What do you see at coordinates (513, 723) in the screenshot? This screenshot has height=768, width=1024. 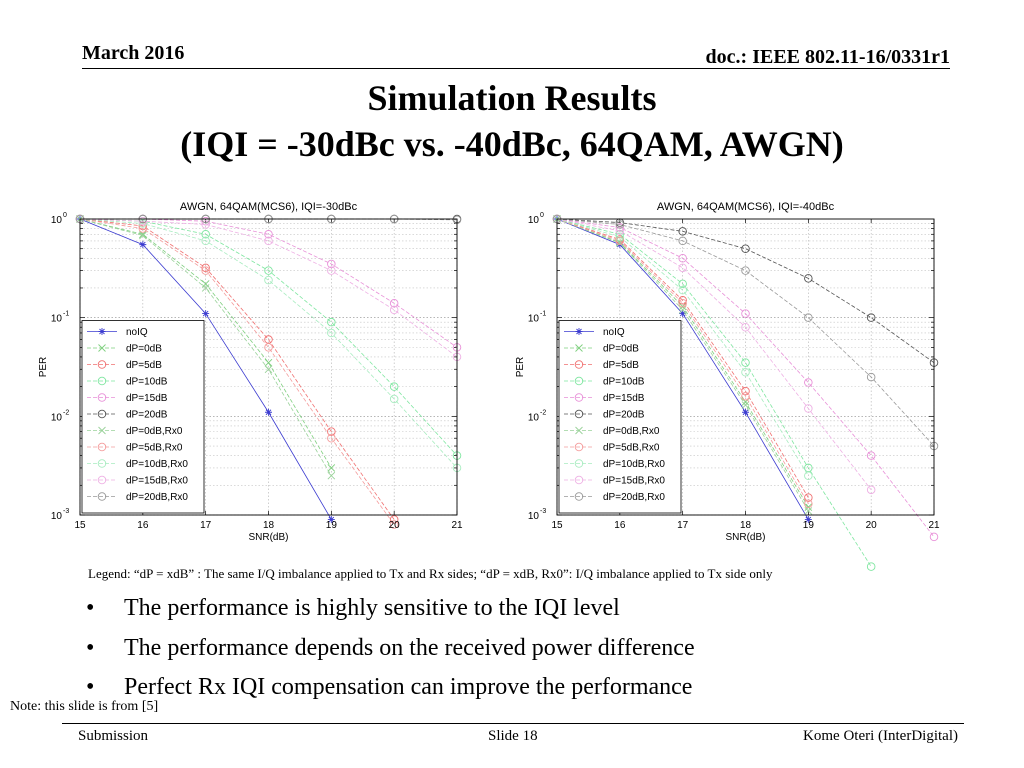 I see `footer-rule` at bounding box center [513, 723].